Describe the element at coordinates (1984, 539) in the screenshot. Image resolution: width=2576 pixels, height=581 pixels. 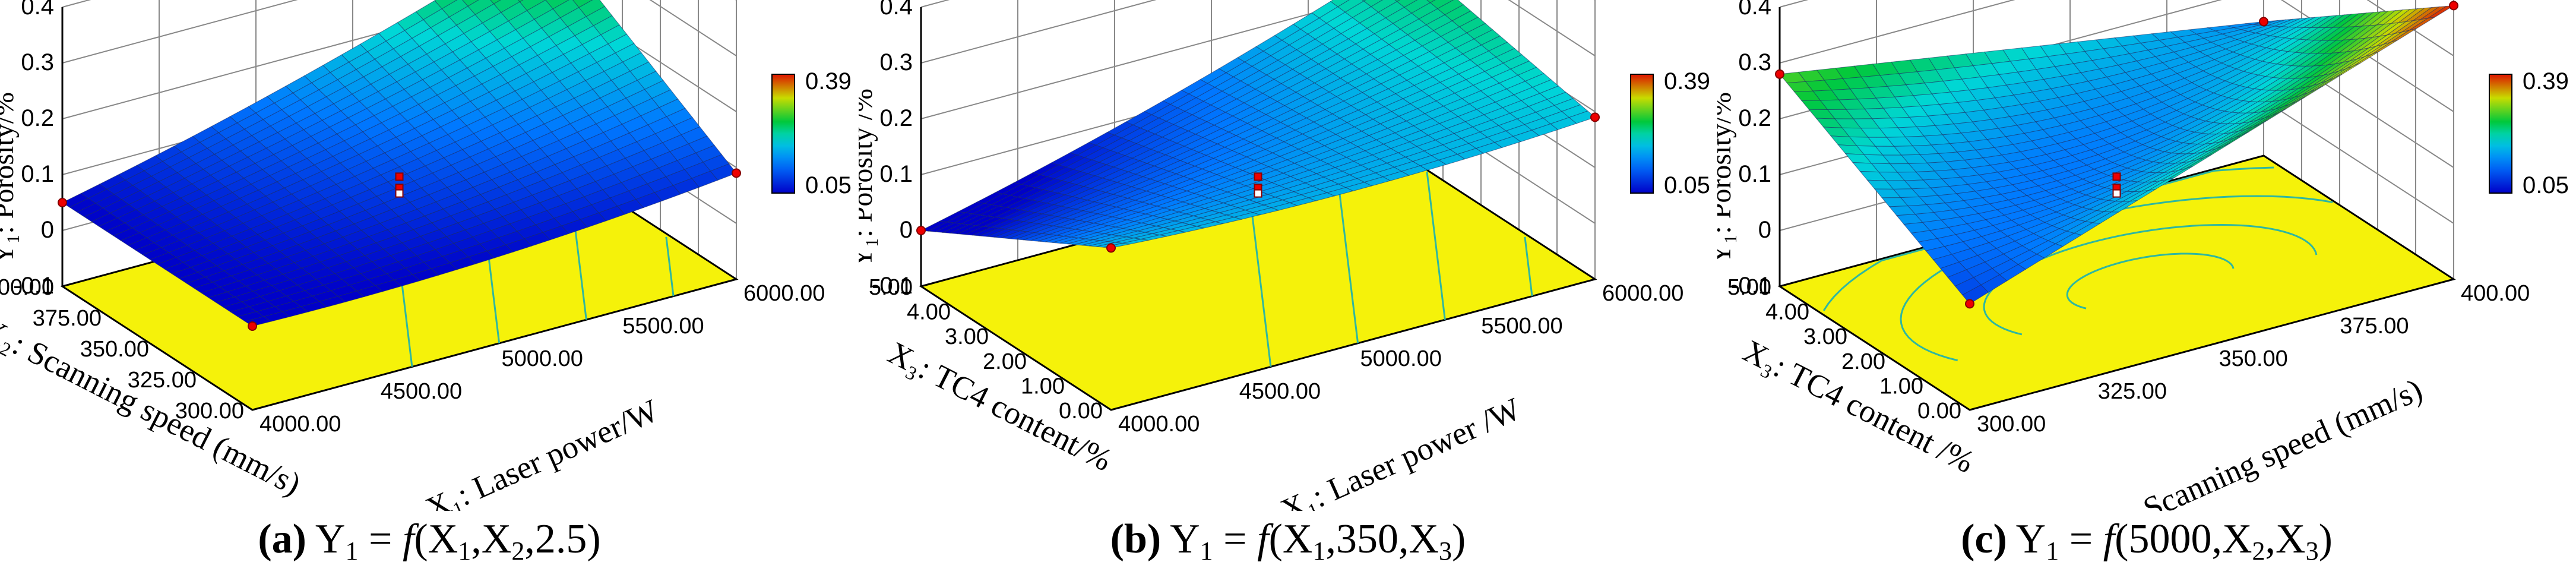
I see `caption-label: (c)` at that location.